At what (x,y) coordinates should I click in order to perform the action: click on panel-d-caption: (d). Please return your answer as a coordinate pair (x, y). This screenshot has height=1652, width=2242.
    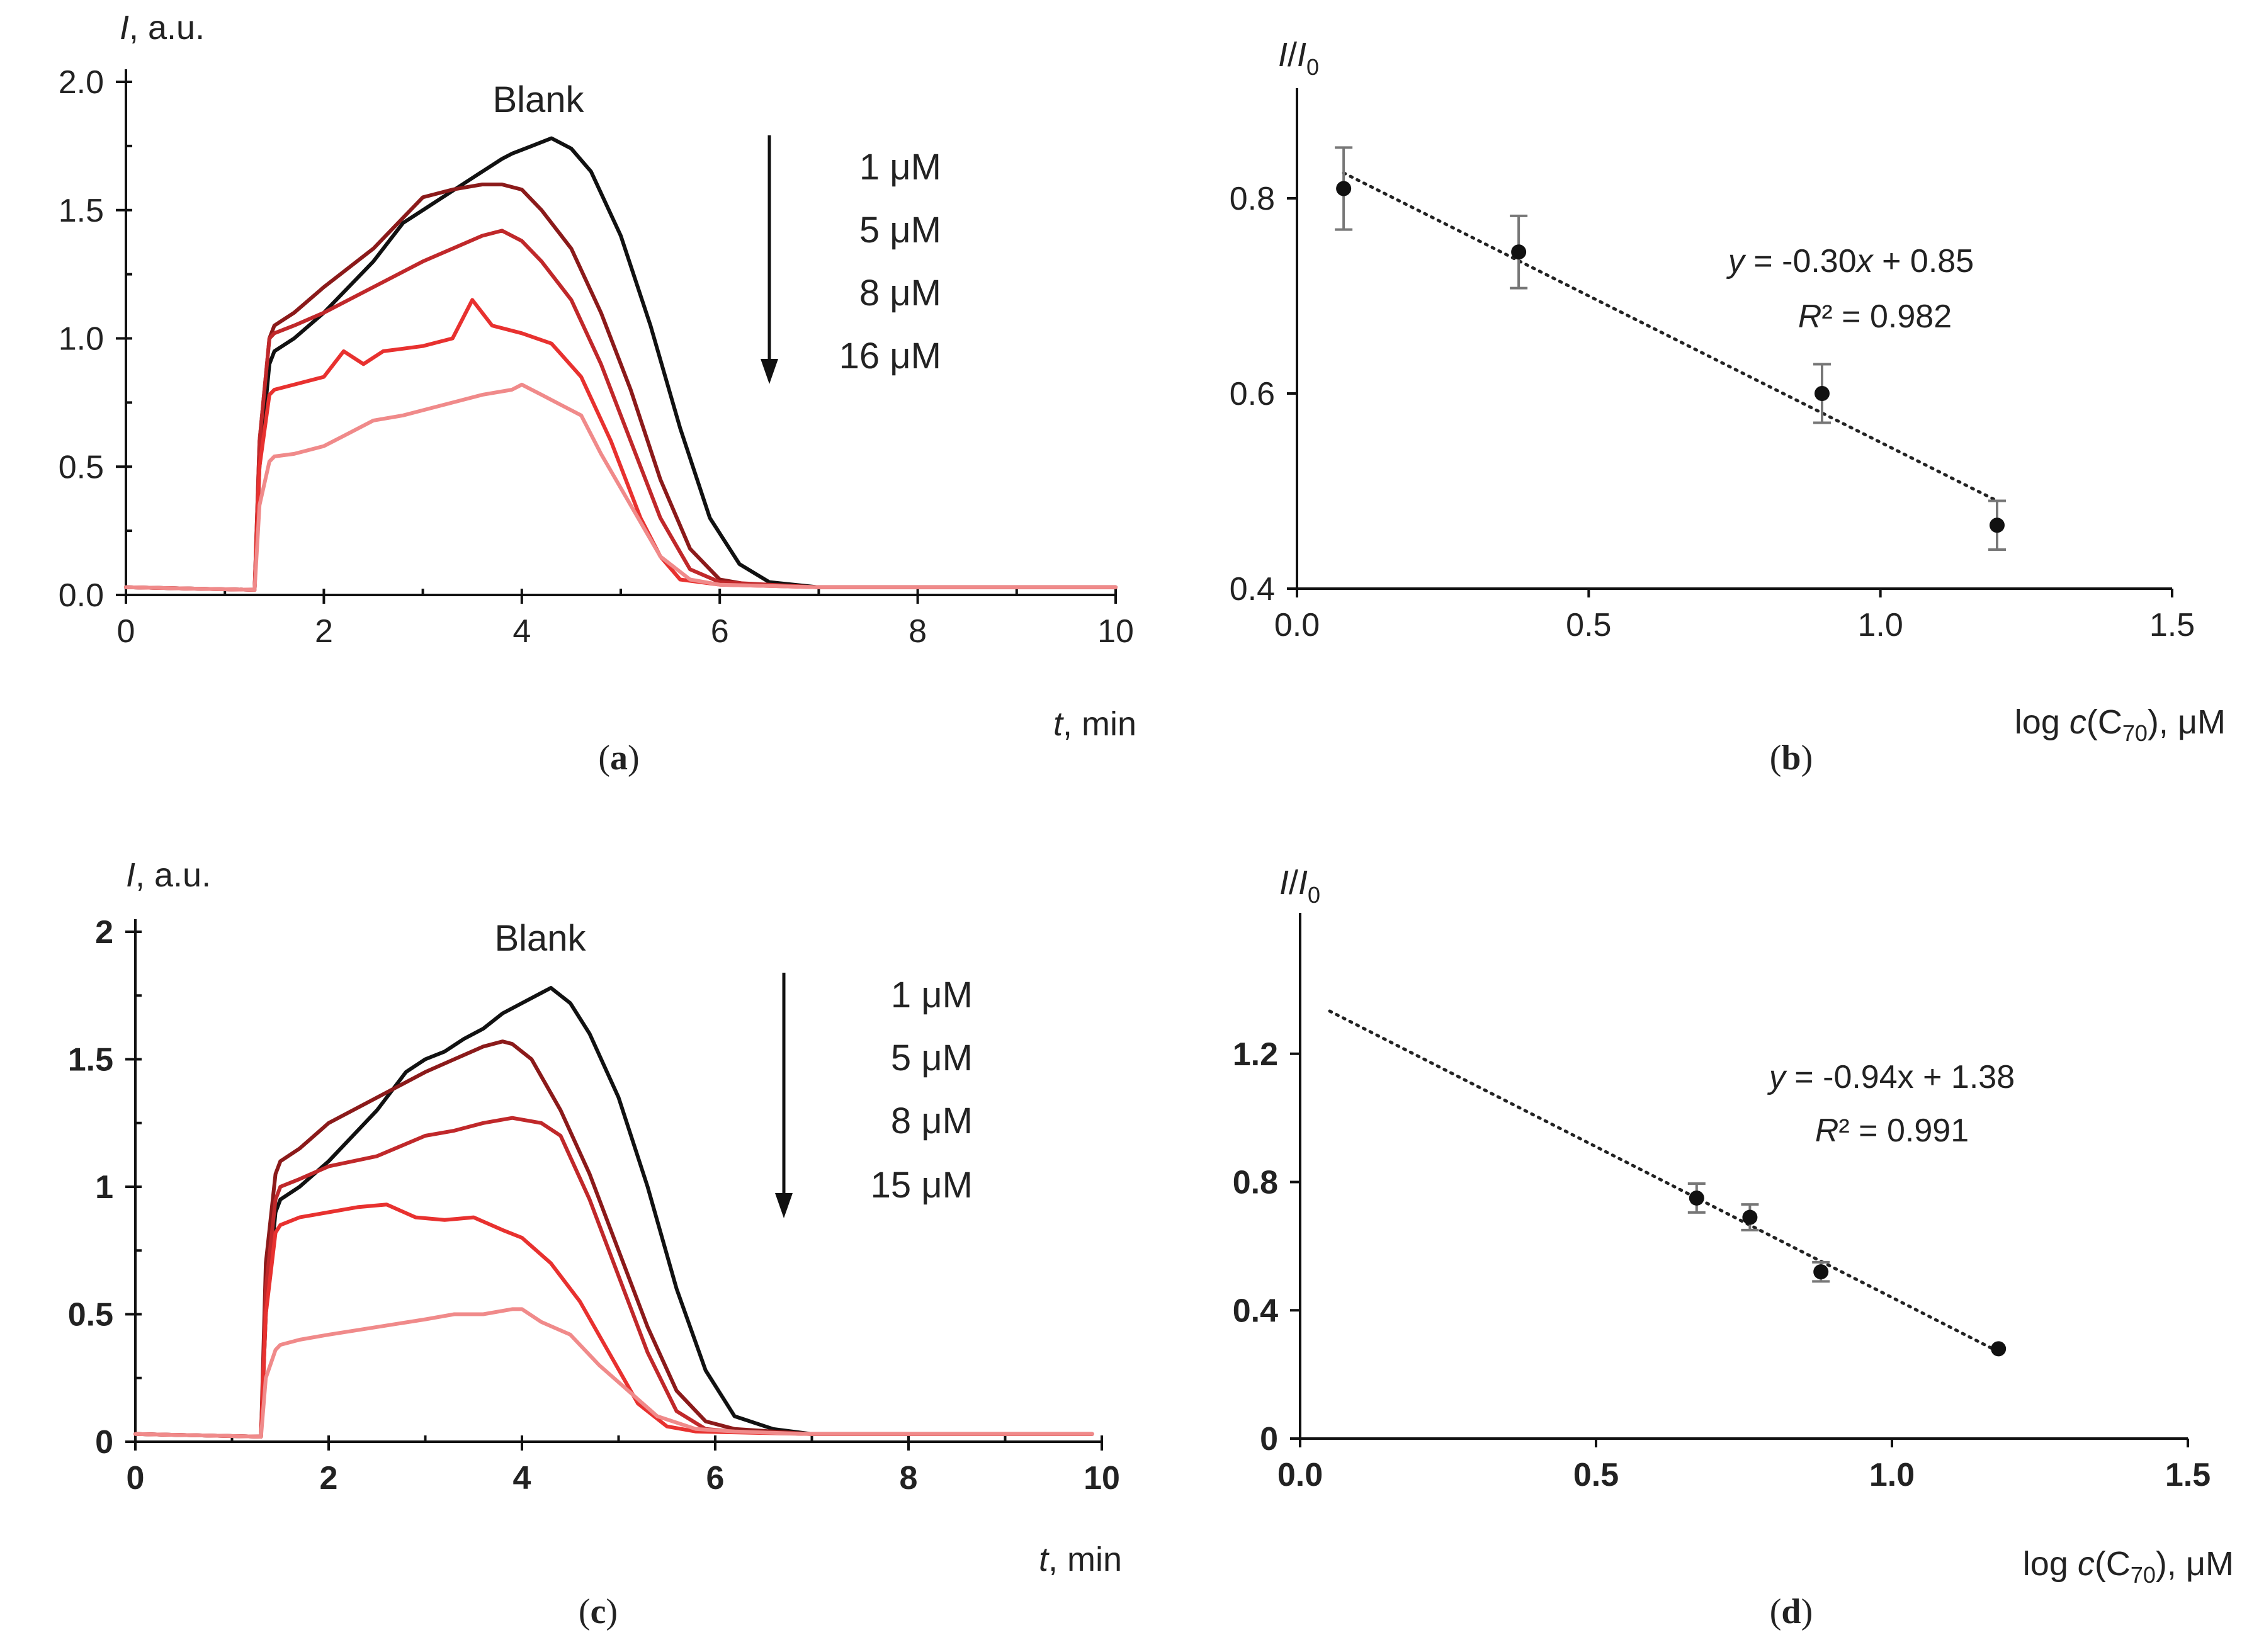
    Looking at the image, I should click on (1791, 1611).